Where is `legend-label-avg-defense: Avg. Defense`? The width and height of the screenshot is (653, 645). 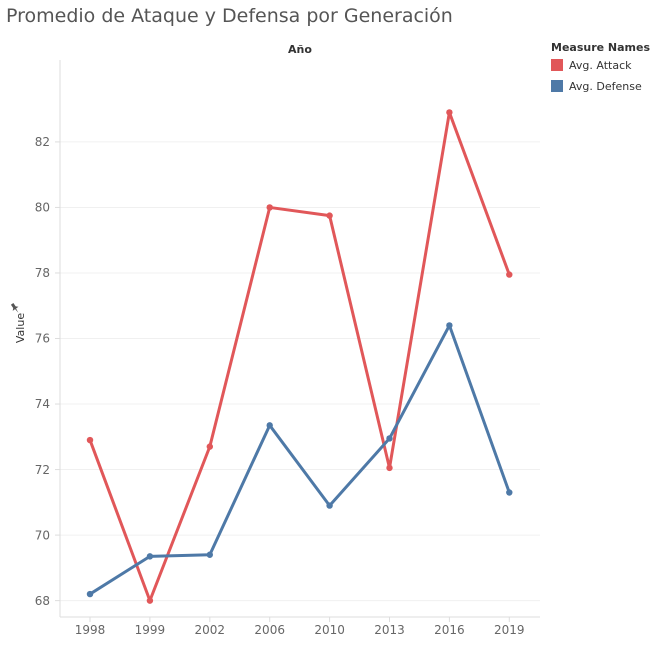 legend-label-avg-defense: Avg. Defense is located at coordinates (605, 86).